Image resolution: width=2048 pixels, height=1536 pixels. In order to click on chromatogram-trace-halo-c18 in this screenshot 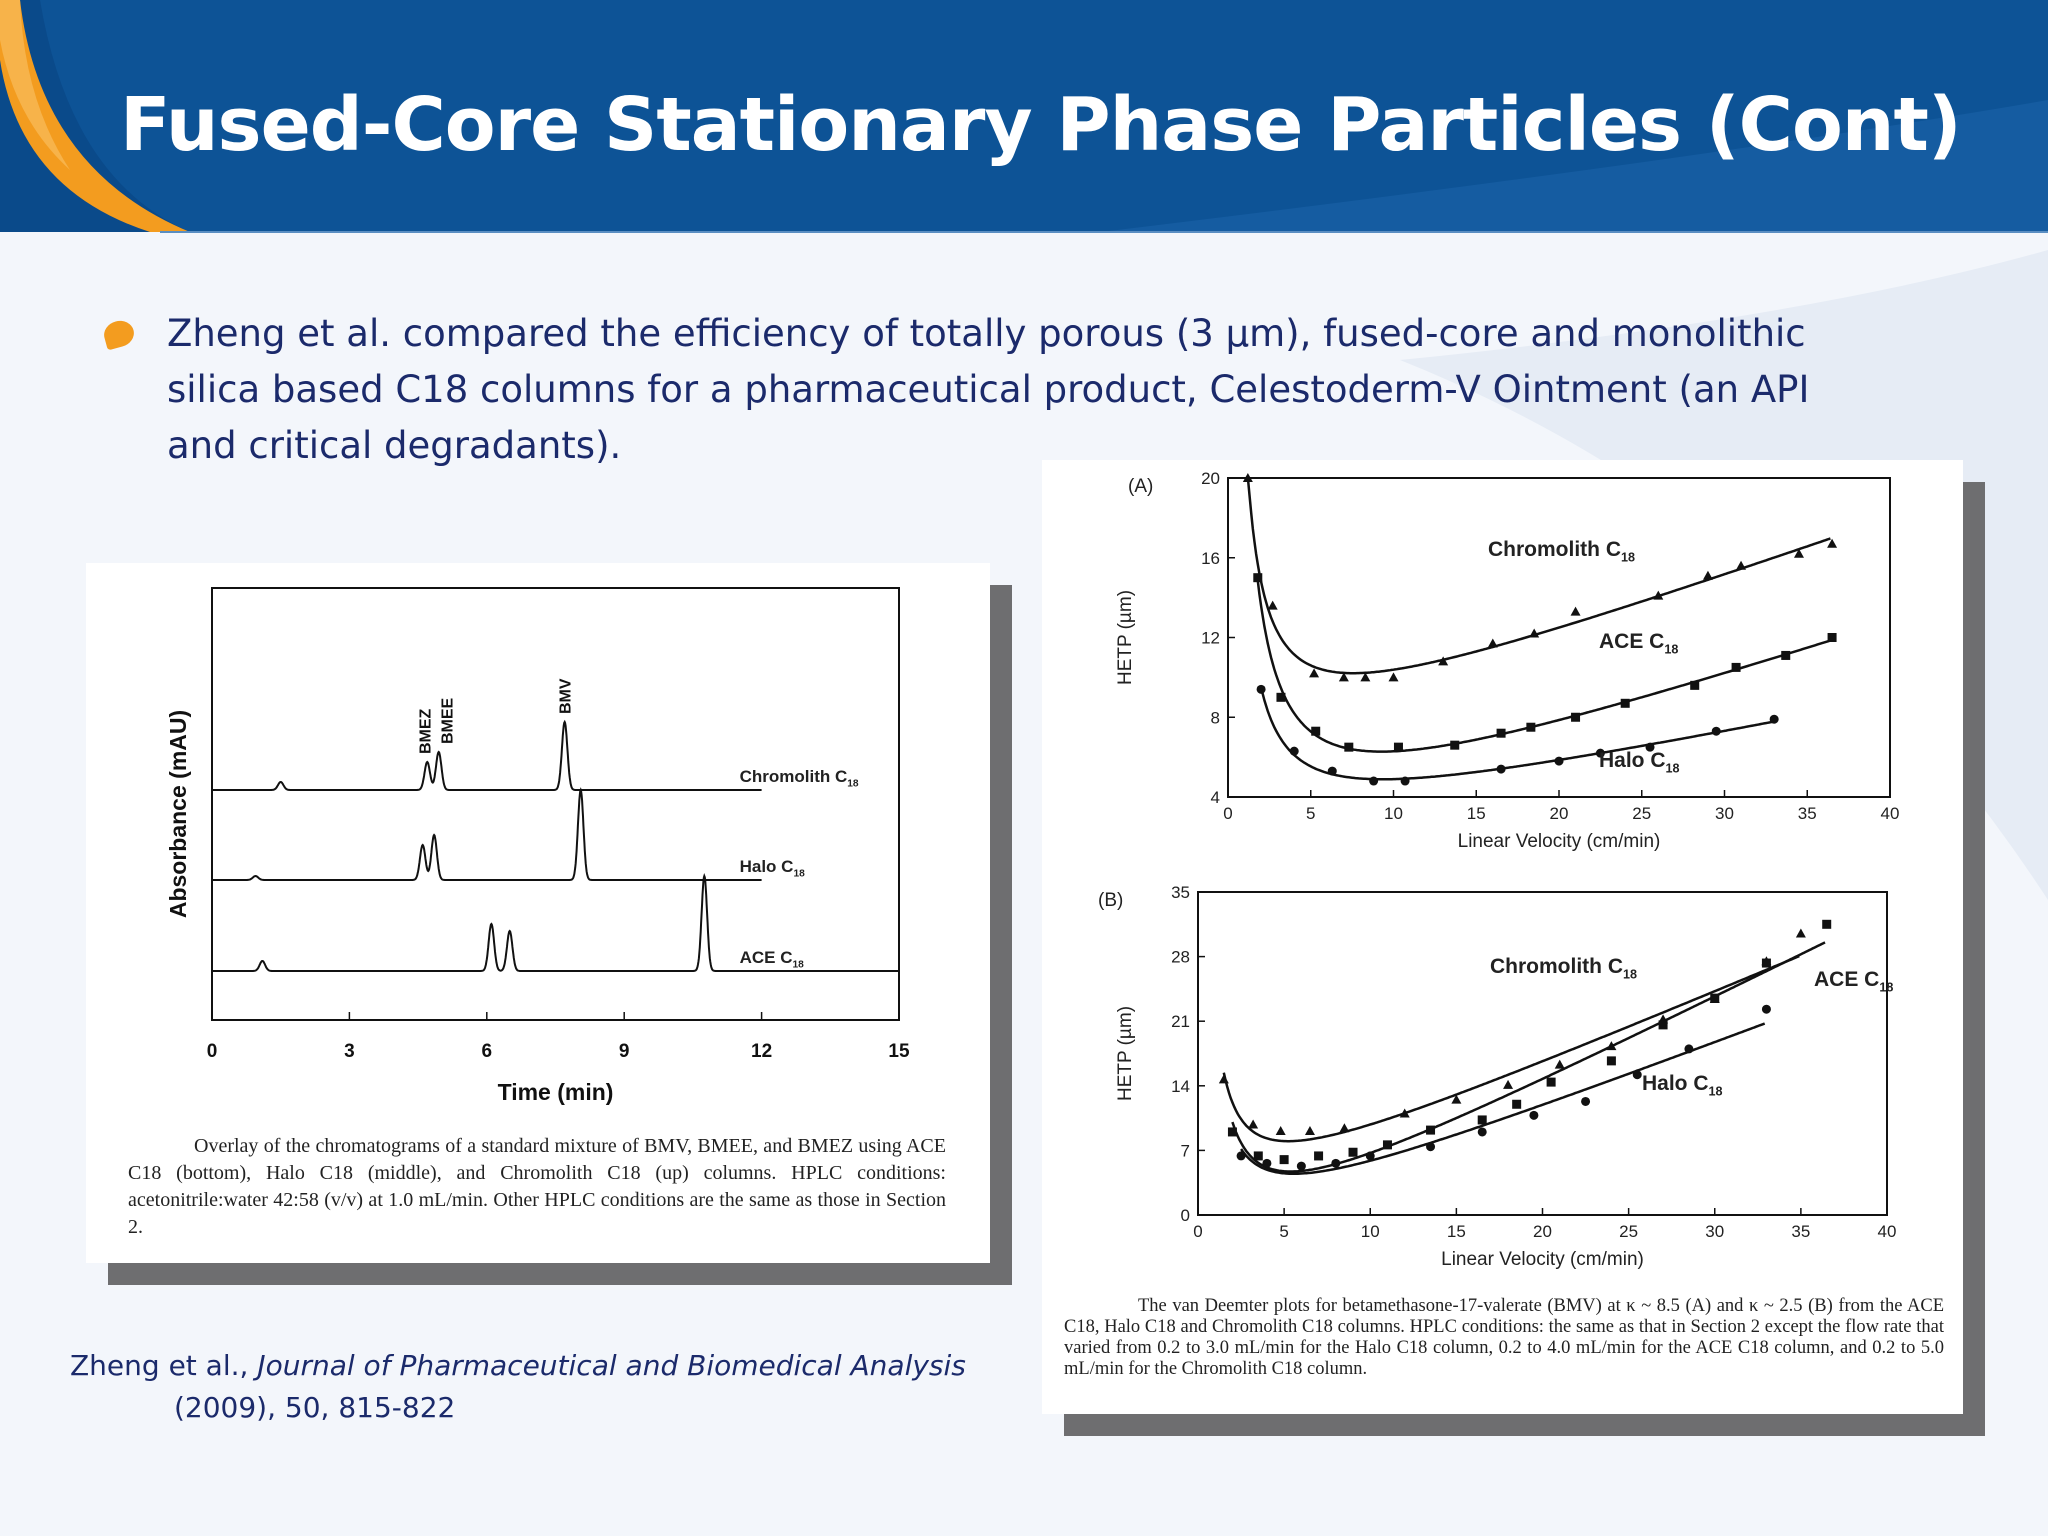, I will do `click(487, 834)`.